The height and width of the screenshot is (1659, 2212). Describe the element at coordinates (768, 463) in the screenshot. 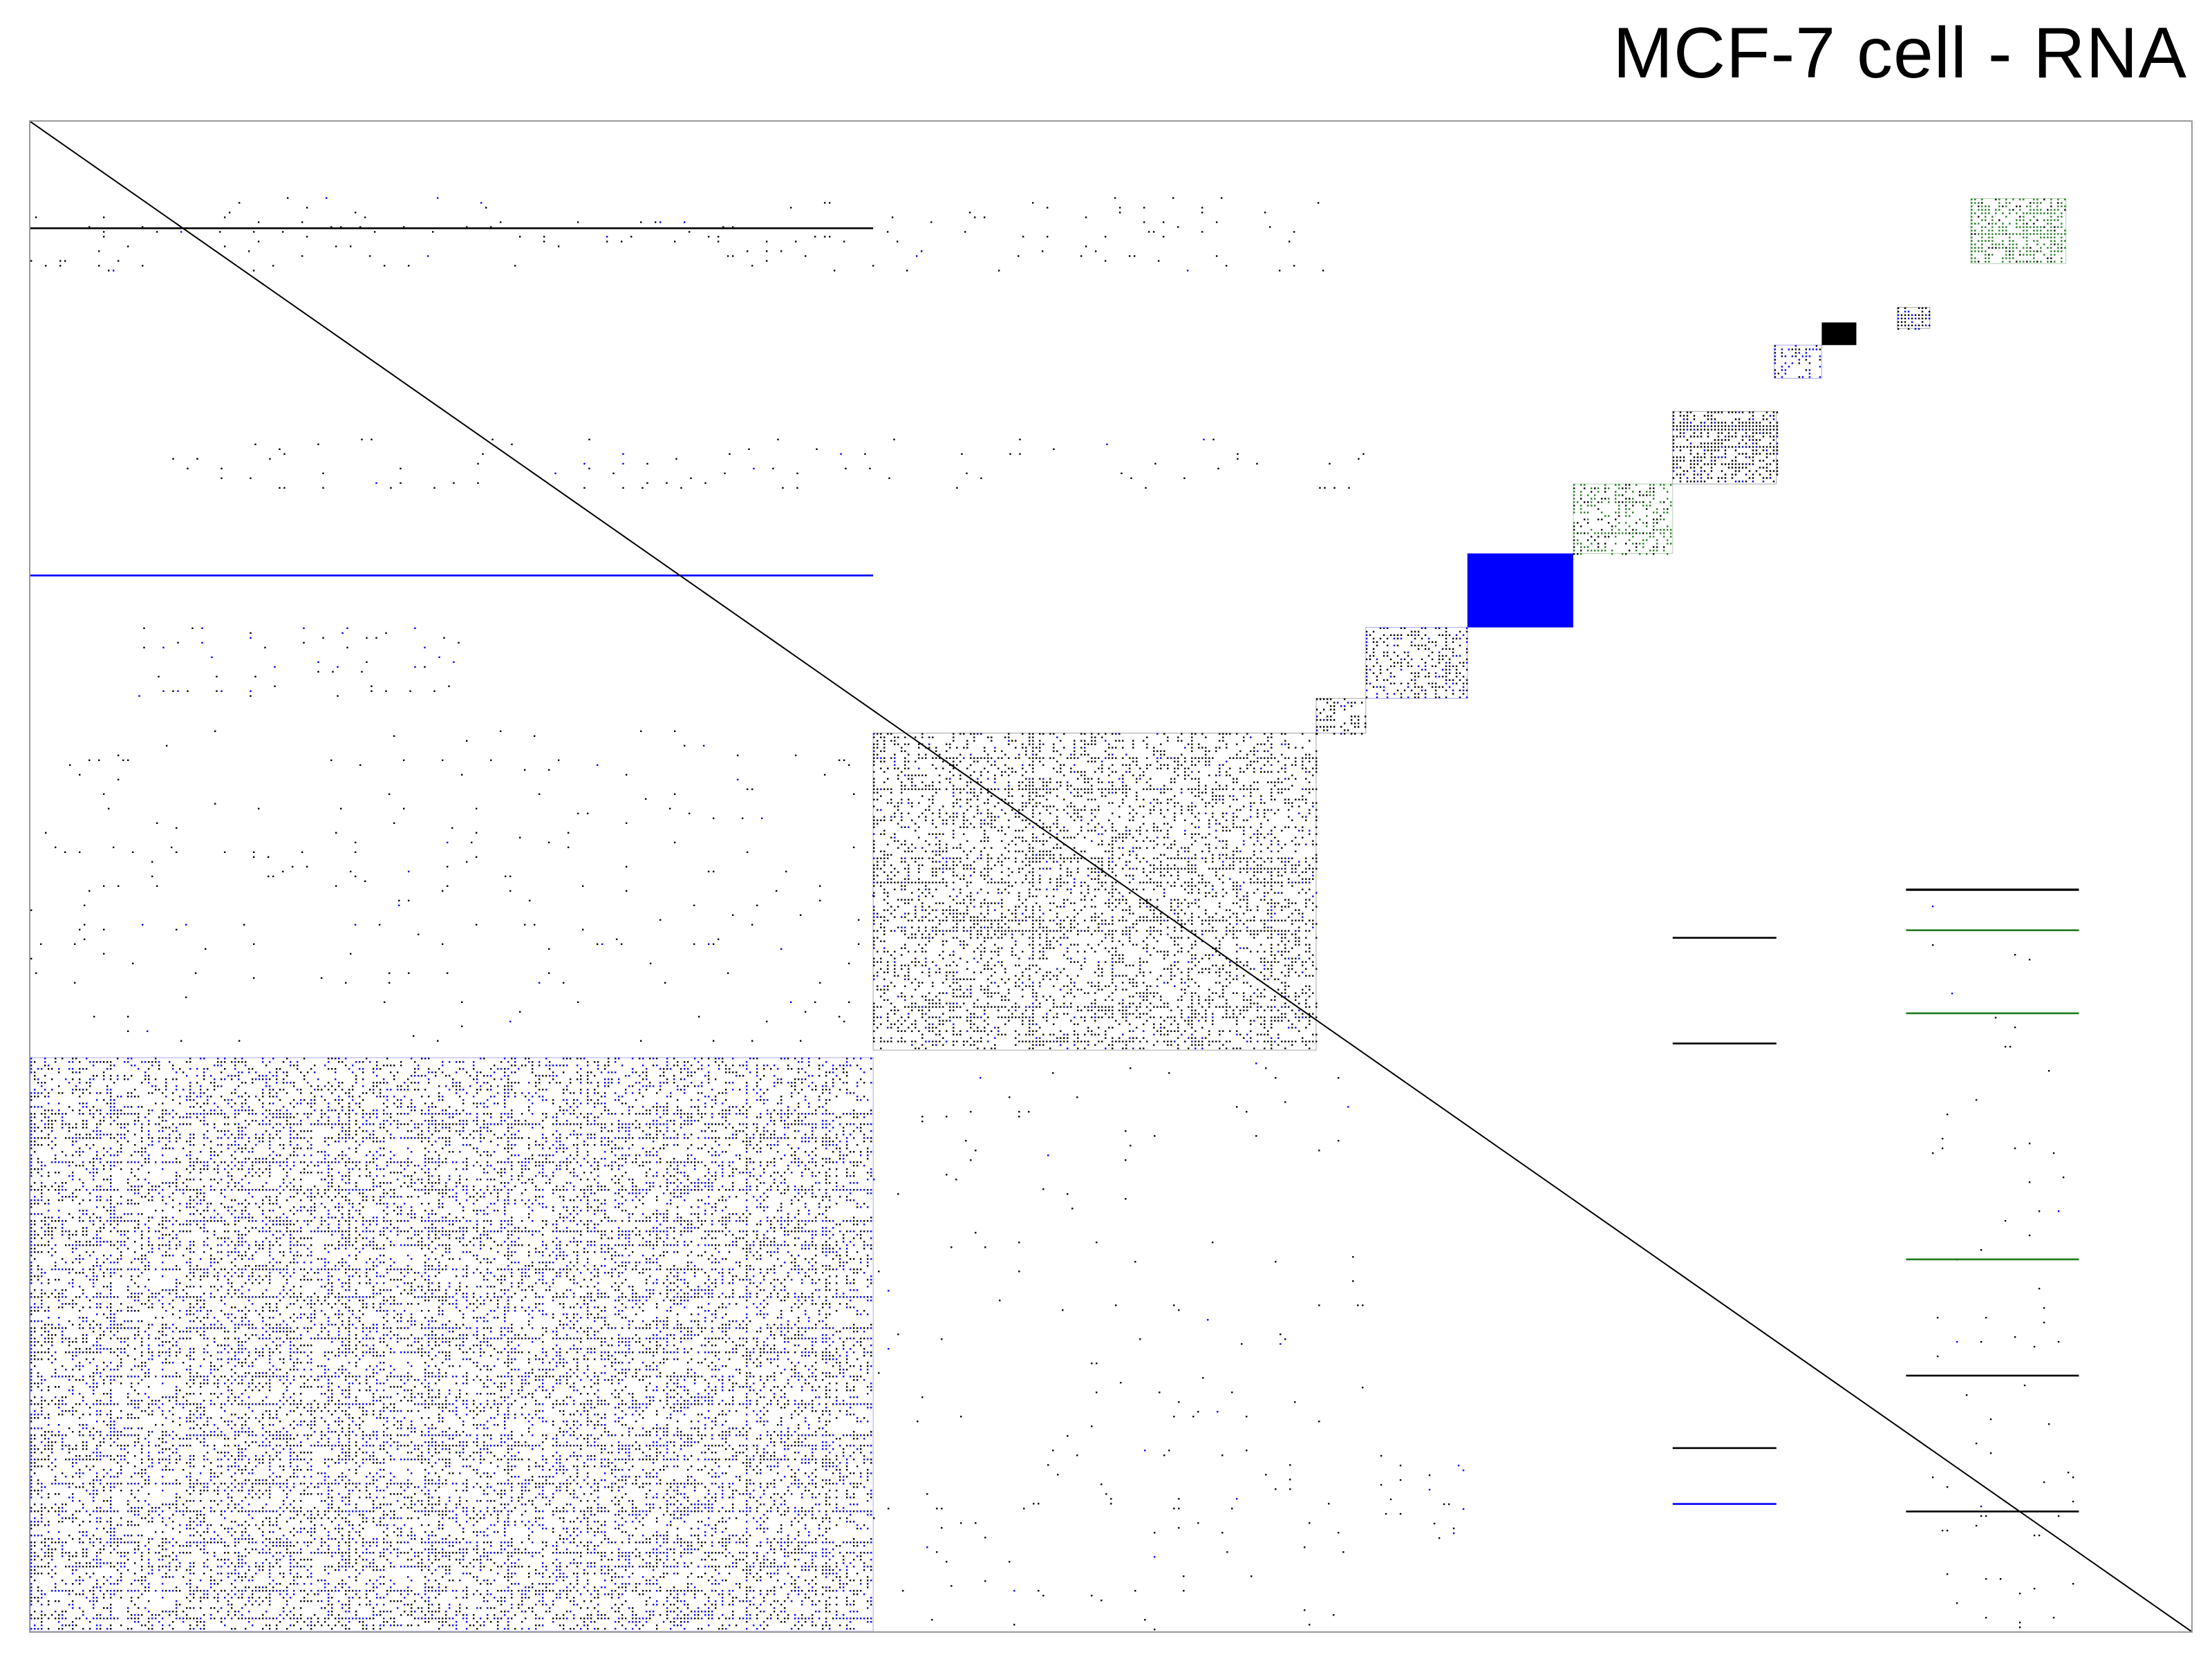

I see `heatmap-block-offdiag-upper-mid` at that location.